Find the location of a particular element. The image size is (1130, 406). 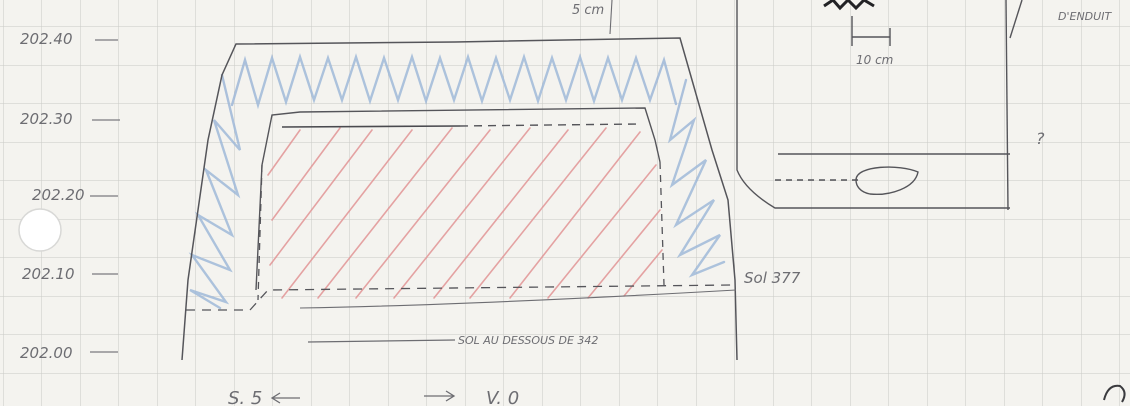

enduit-label: D'ENDUIT is located at coordinates (1085, 16).